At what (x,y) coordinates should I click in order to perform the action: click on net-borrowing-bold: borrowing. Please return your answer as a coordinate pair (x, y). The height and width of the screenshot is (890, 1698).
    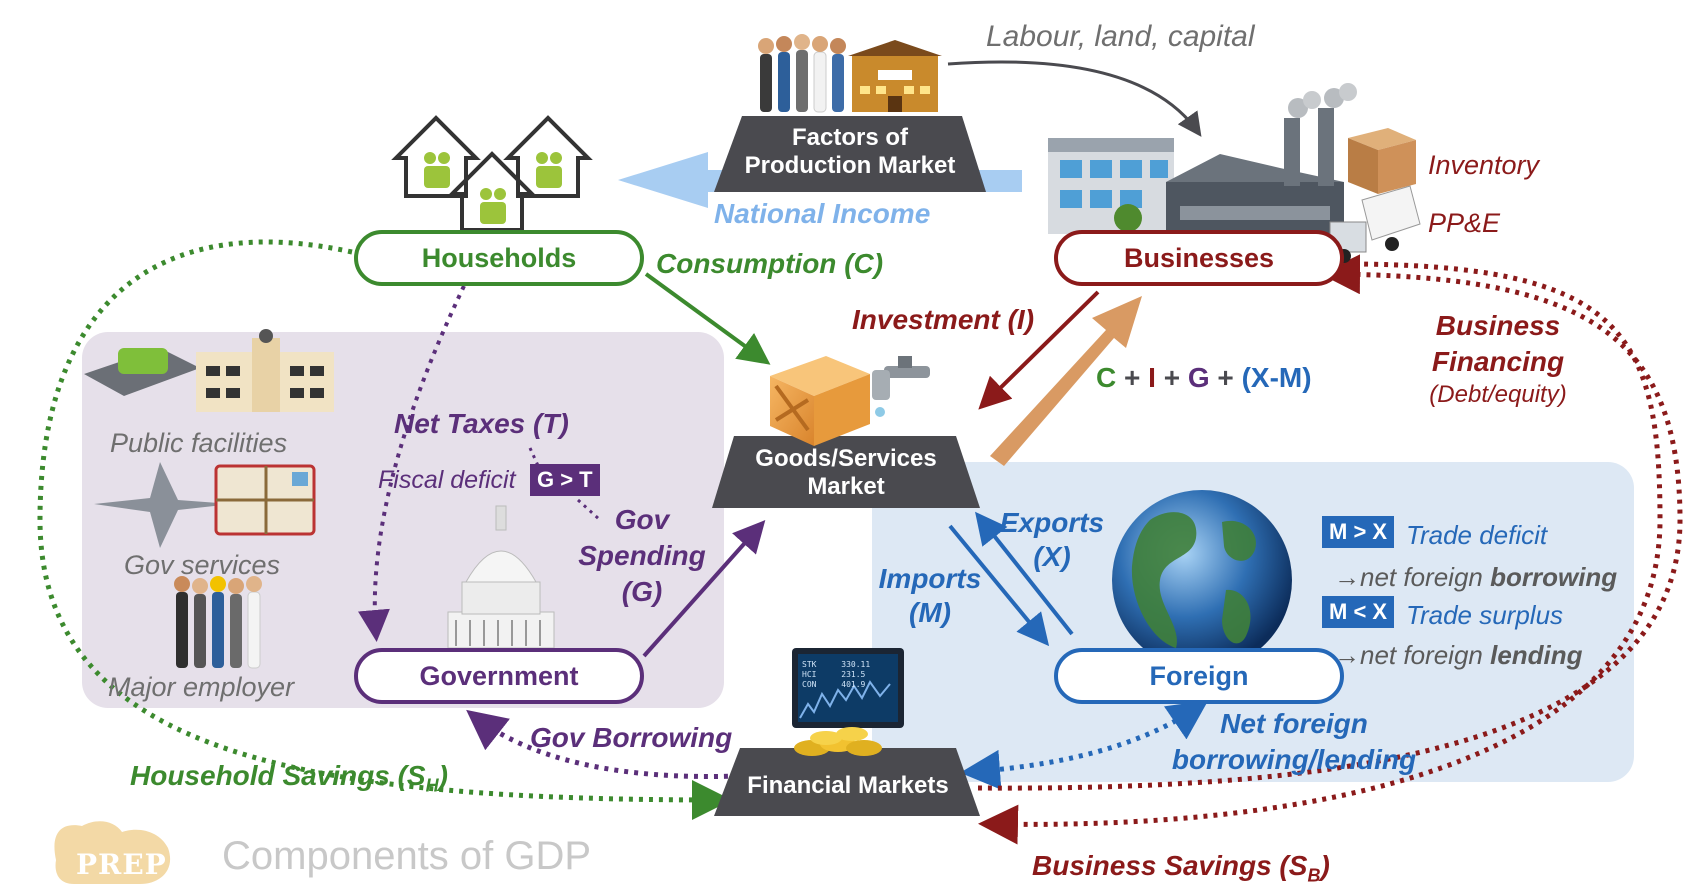
    Looking at the image, I should click on (1554, 577).